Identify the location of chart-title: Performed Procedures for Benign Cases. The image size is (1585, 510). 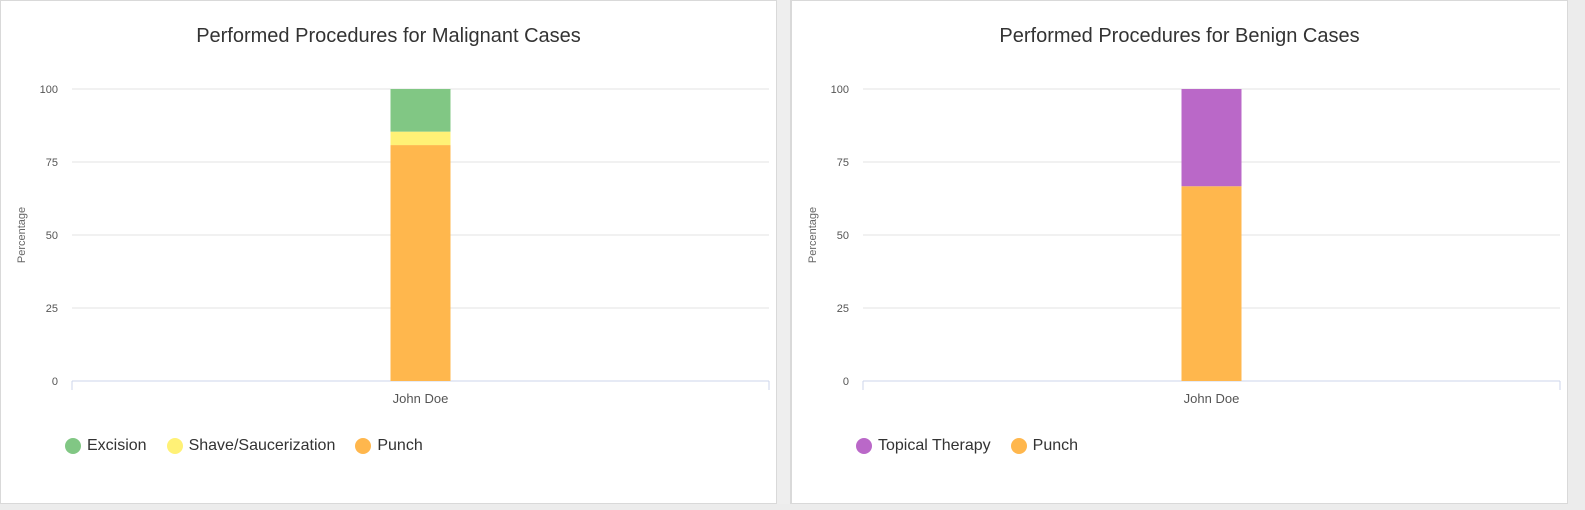
(1179, 36).